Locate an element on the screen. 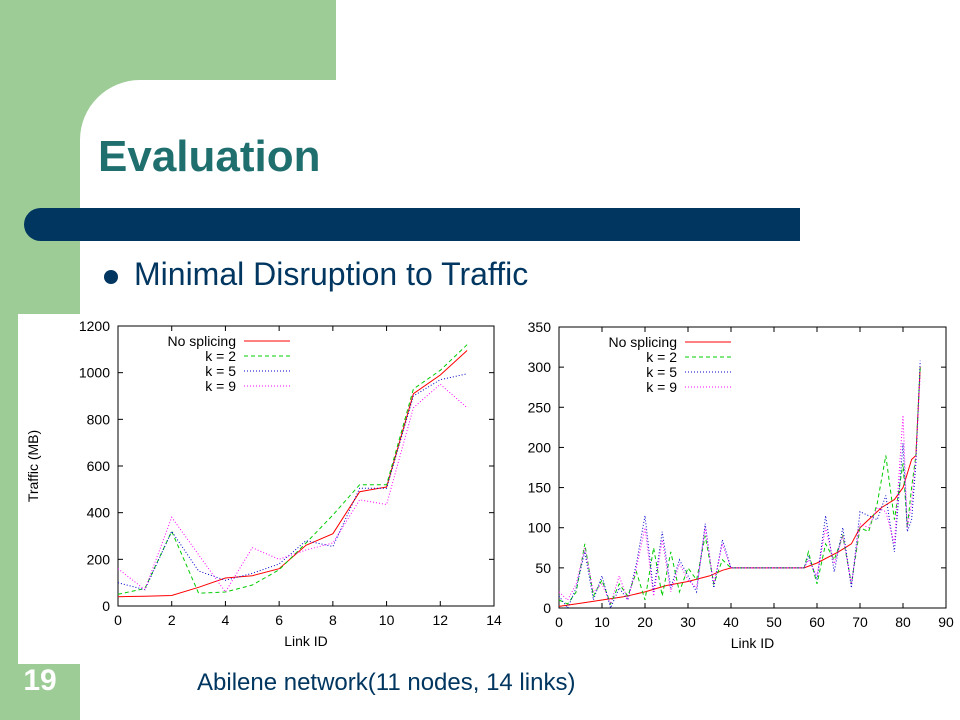 This screenshot has height=720, width=960. x-tick-label: 40 is located at coordinates (731, 622).